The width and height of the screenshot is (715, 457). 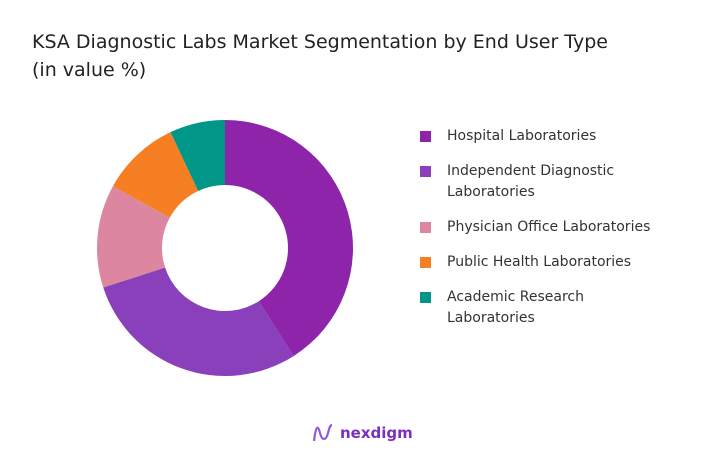 I want to click on legend-item: Hospital Laboratories, so click(x=560, y=136).